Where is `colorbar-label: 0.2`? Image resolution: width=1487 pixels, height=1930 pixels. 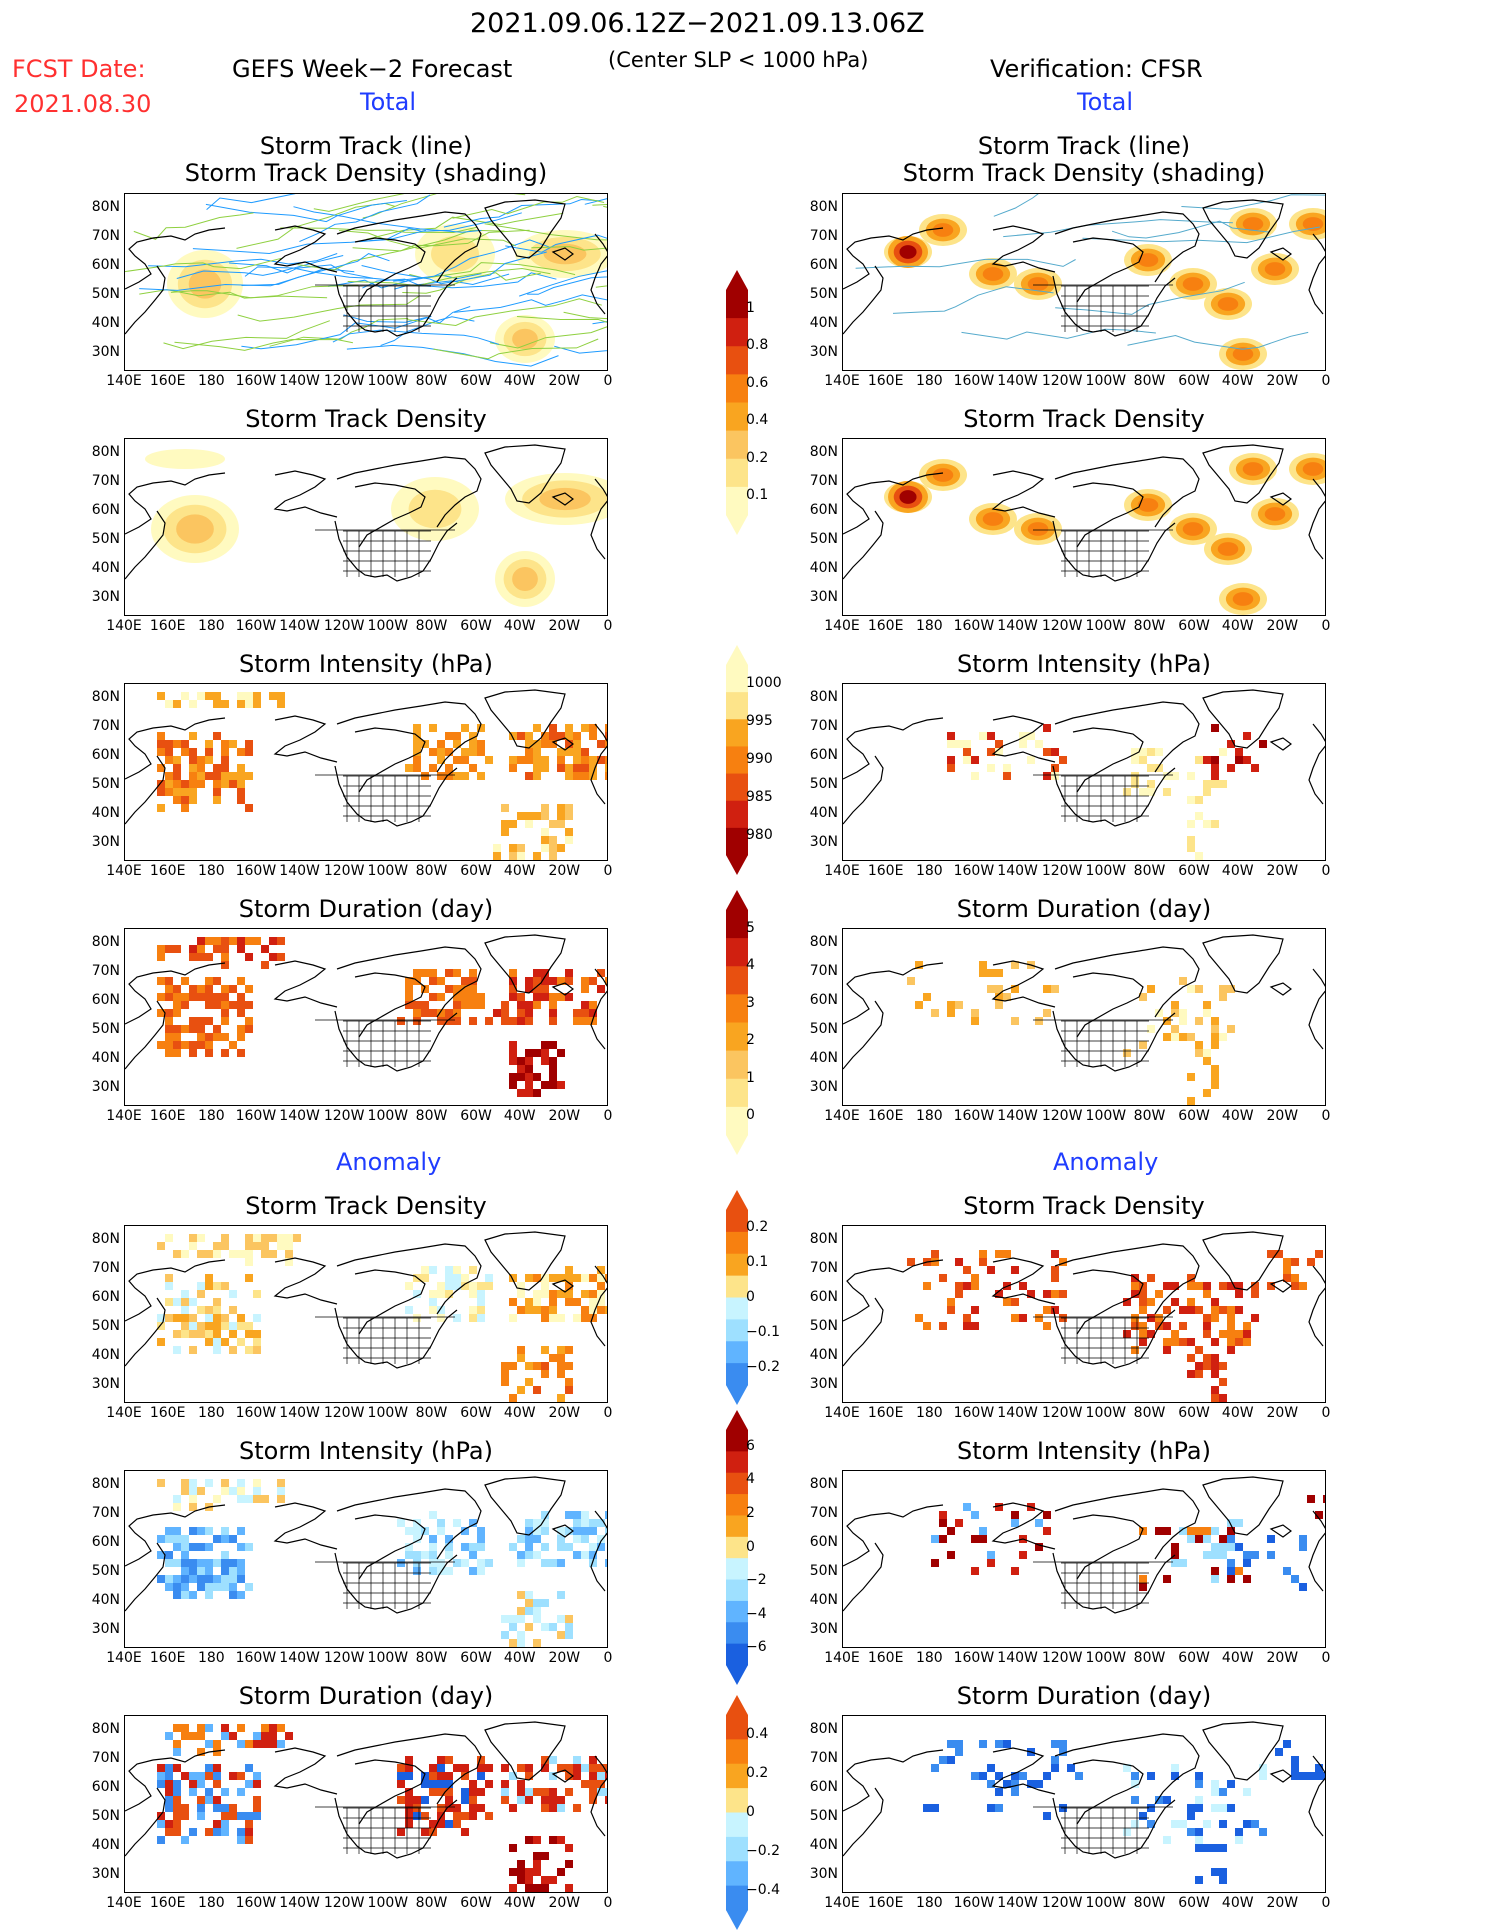 colorbar-label: 0.2 is located at coordinates (757, 1226).